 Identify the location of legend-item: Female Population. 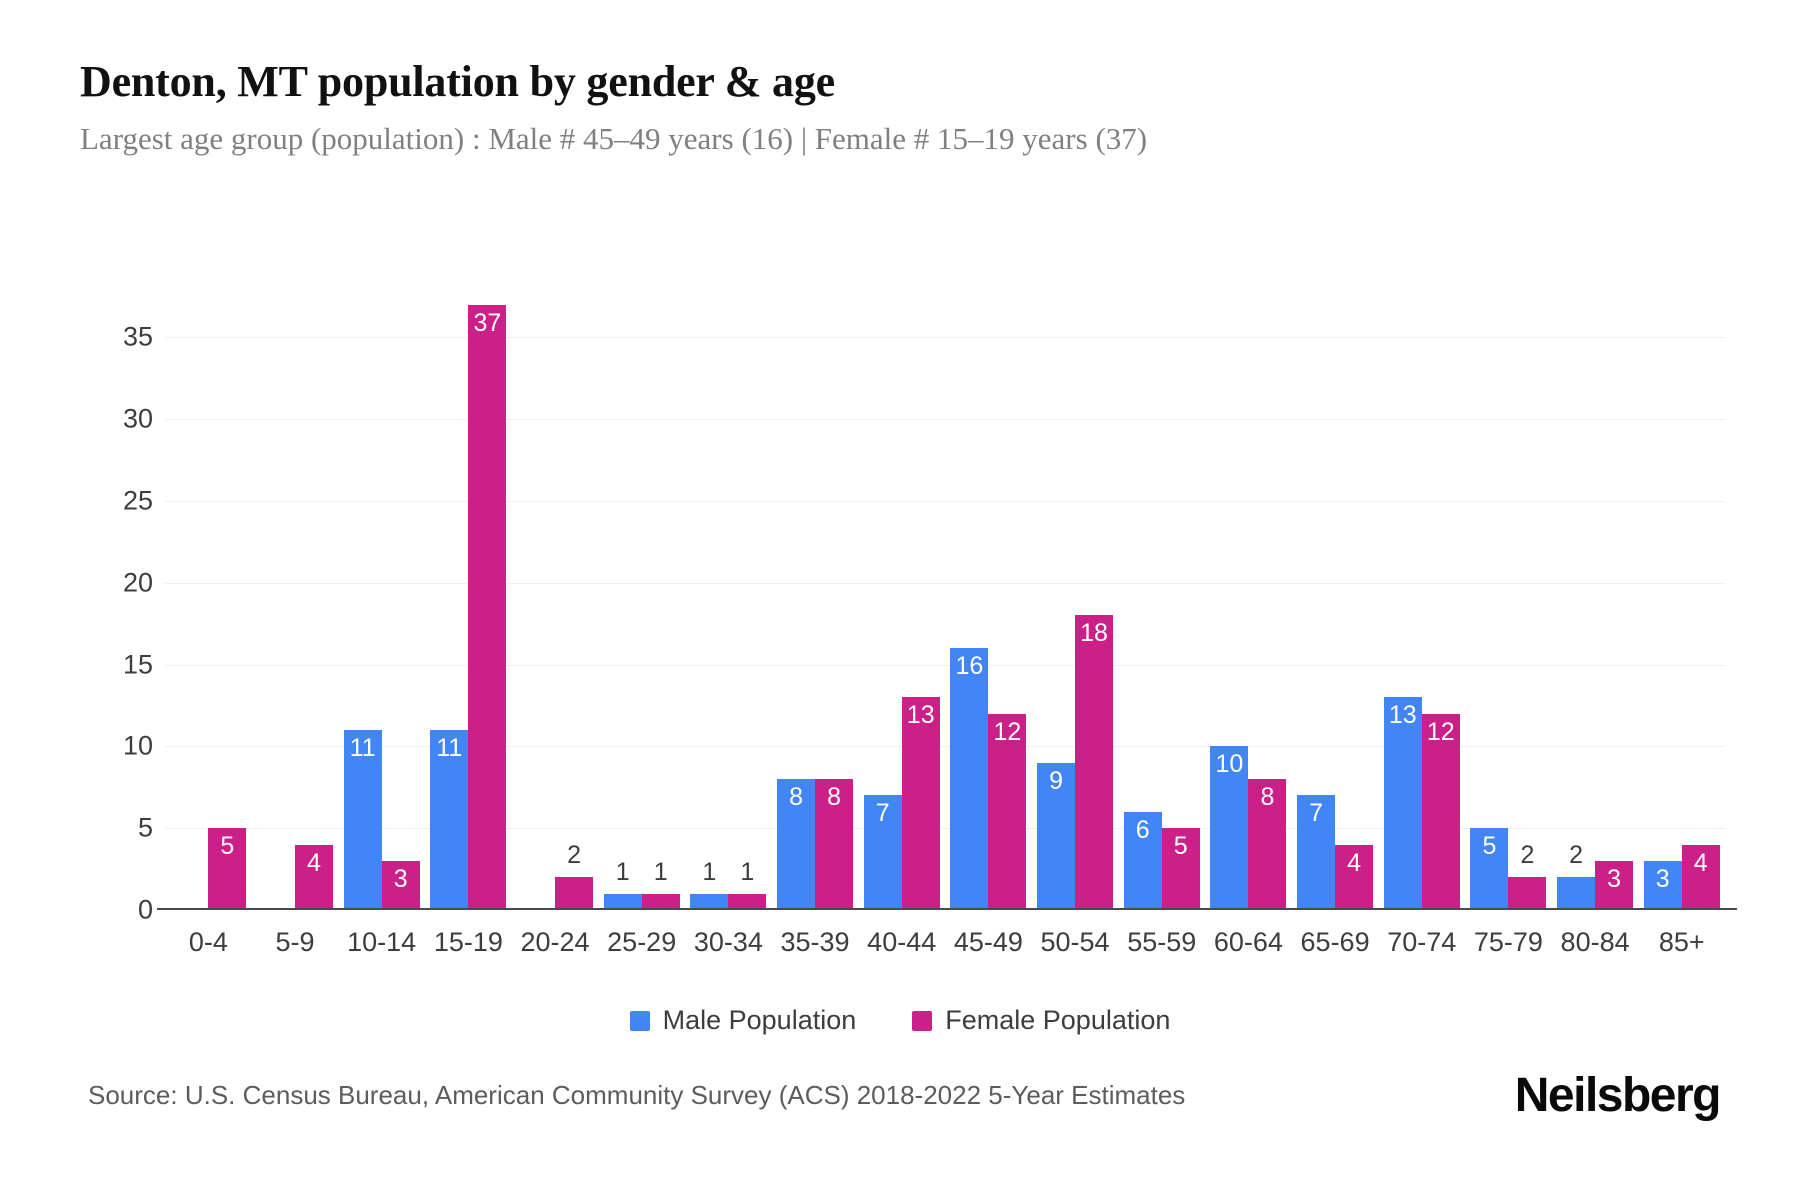
(1041, 1020).